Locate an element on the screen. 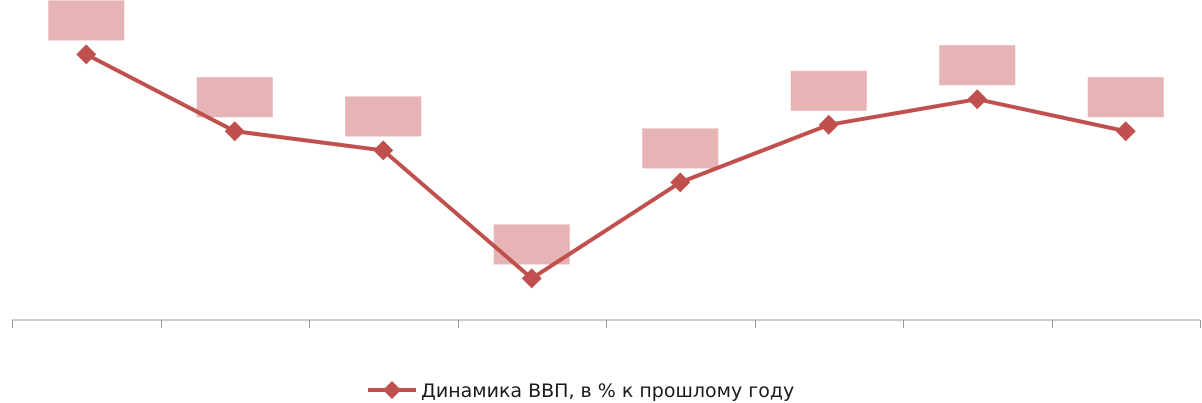  legend-series-label: Динамика ВВП, в % к прошлому году is located at coordinates (607, 391).